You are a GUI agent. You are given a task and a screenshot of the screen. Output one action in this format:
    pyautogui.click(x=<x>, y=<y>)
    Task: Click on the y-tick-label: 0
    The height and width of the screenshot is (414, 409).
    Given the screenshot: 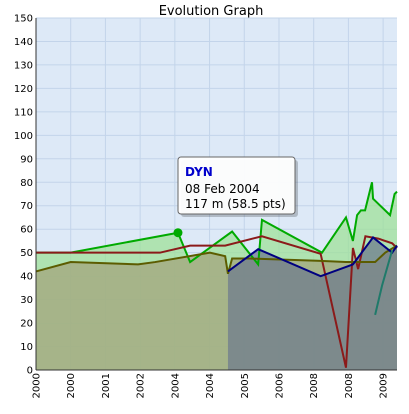 What is the action you would take?
    pyautogui.click(x=30, y=371)
    